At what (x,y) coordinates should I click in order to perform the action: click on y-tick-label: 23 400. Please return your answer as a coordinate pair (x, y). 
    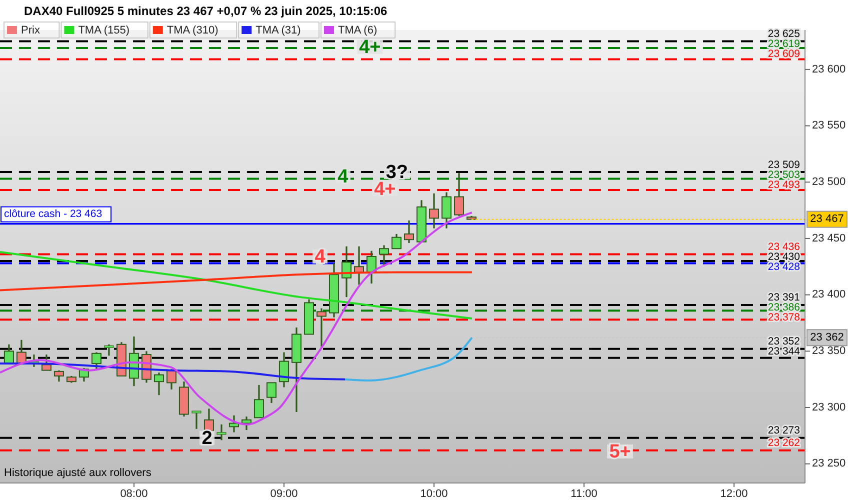
    Looking at the image, I should click on (829, 294).